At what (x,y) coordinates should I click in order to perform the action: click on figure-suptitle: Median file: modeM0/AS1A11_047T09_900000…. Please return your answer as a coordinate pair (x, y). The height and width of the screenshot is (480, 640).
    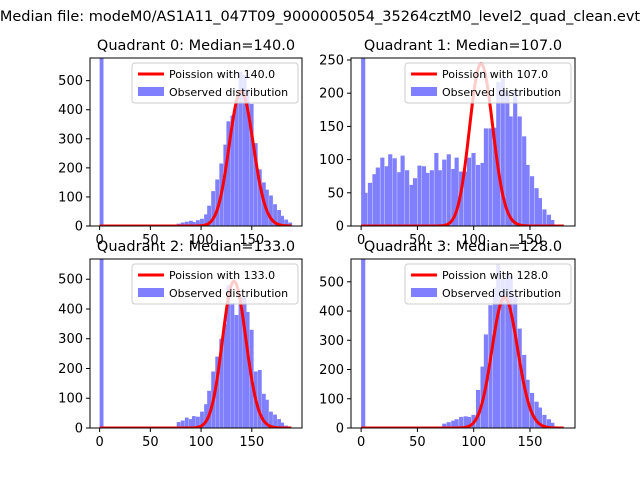
    Looking at the image, I should click on (320, 17).